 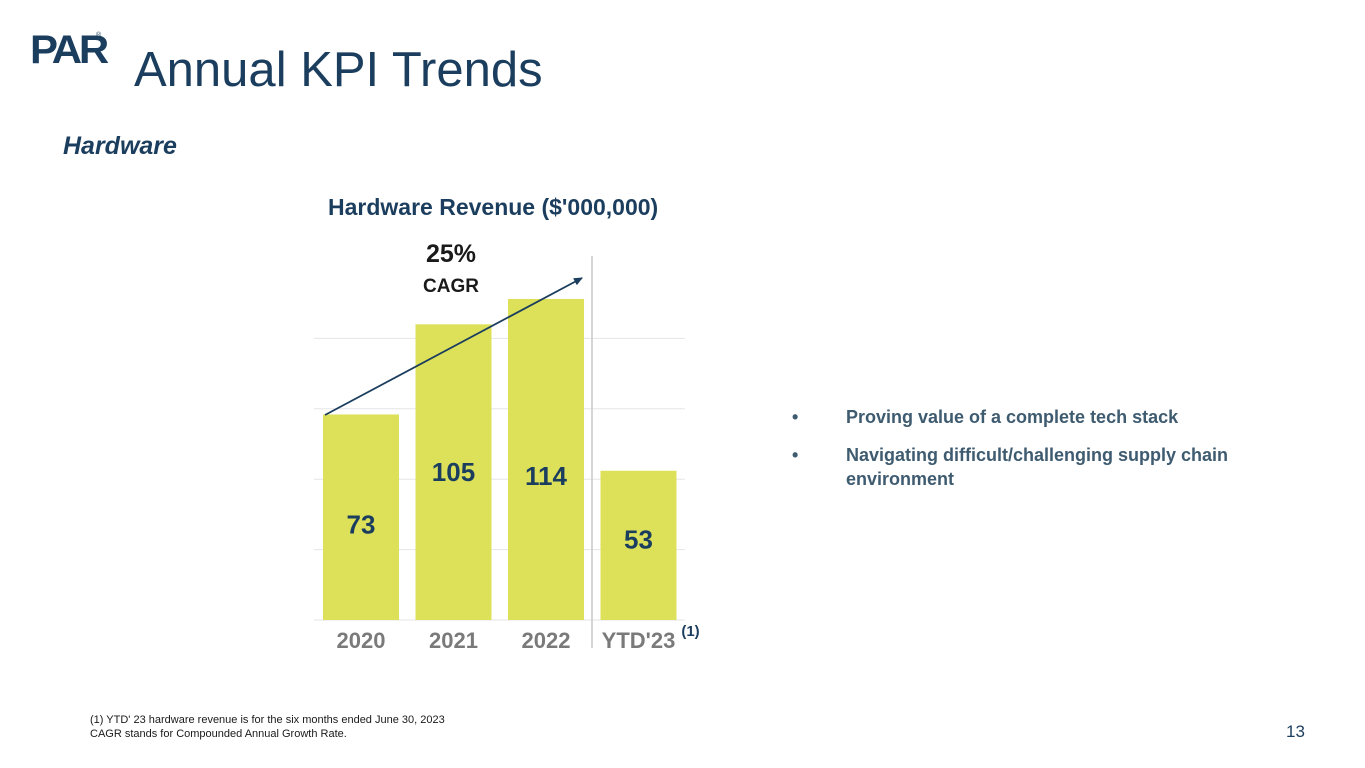 I want to click on cagr-label: CAGR, so click(x=451, y=286).